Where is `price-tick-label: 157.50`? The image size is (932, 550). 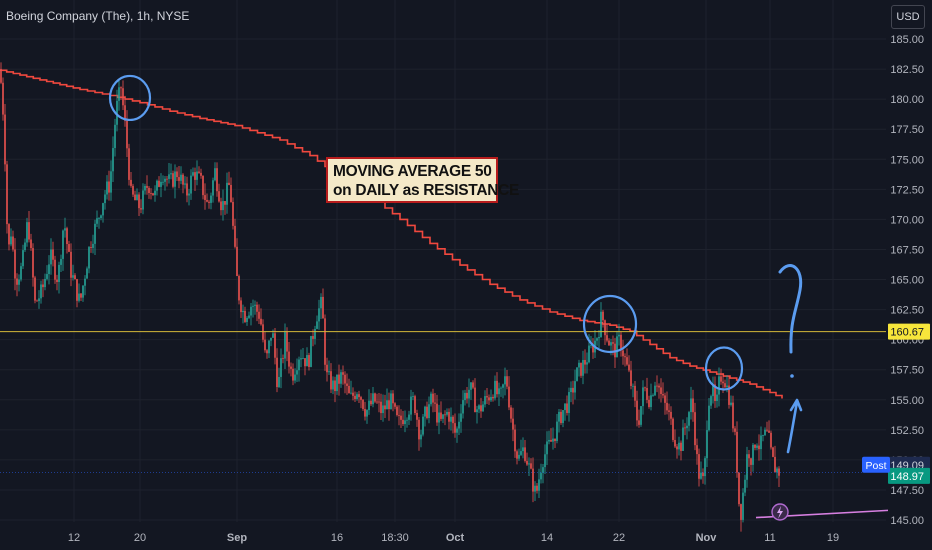
price-tick-label: 157.50 is located at coordinates (907, 371).